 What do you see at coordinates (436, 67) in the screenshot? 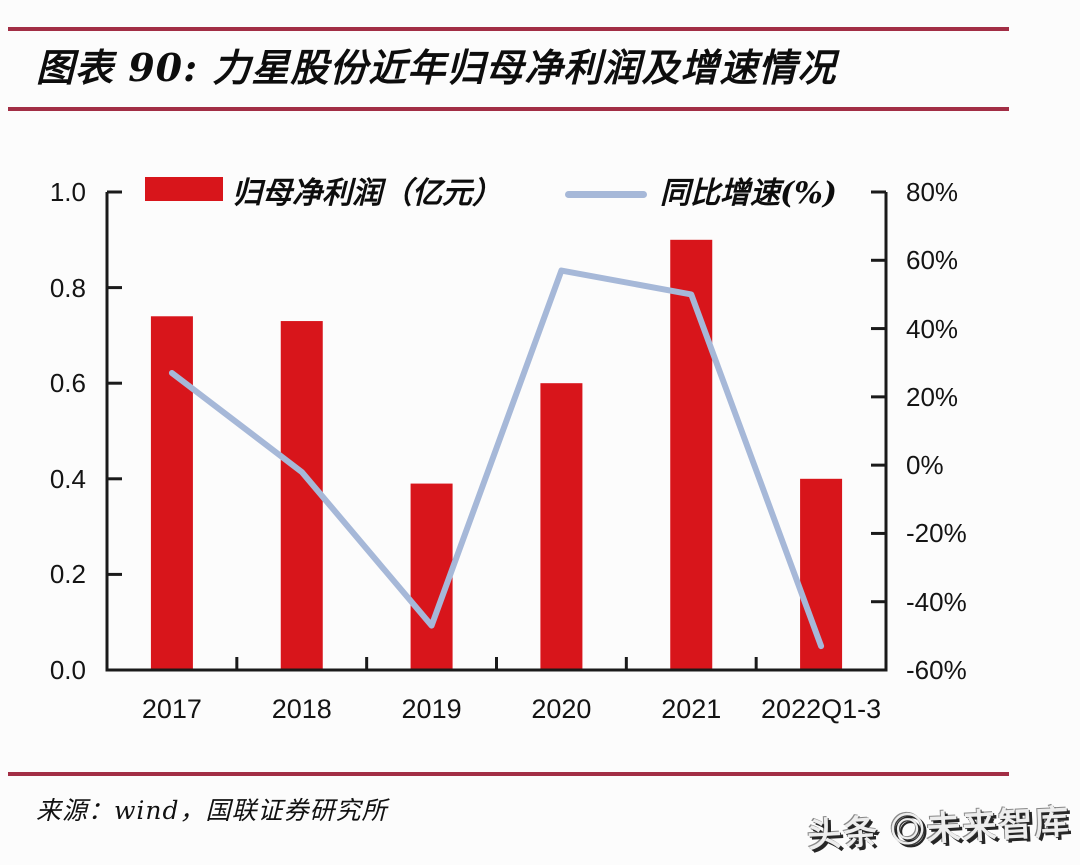
I see `chart-title: 图表 90: 力星股份近年归母净利润及增速情况` at bounding box center [436, 67].